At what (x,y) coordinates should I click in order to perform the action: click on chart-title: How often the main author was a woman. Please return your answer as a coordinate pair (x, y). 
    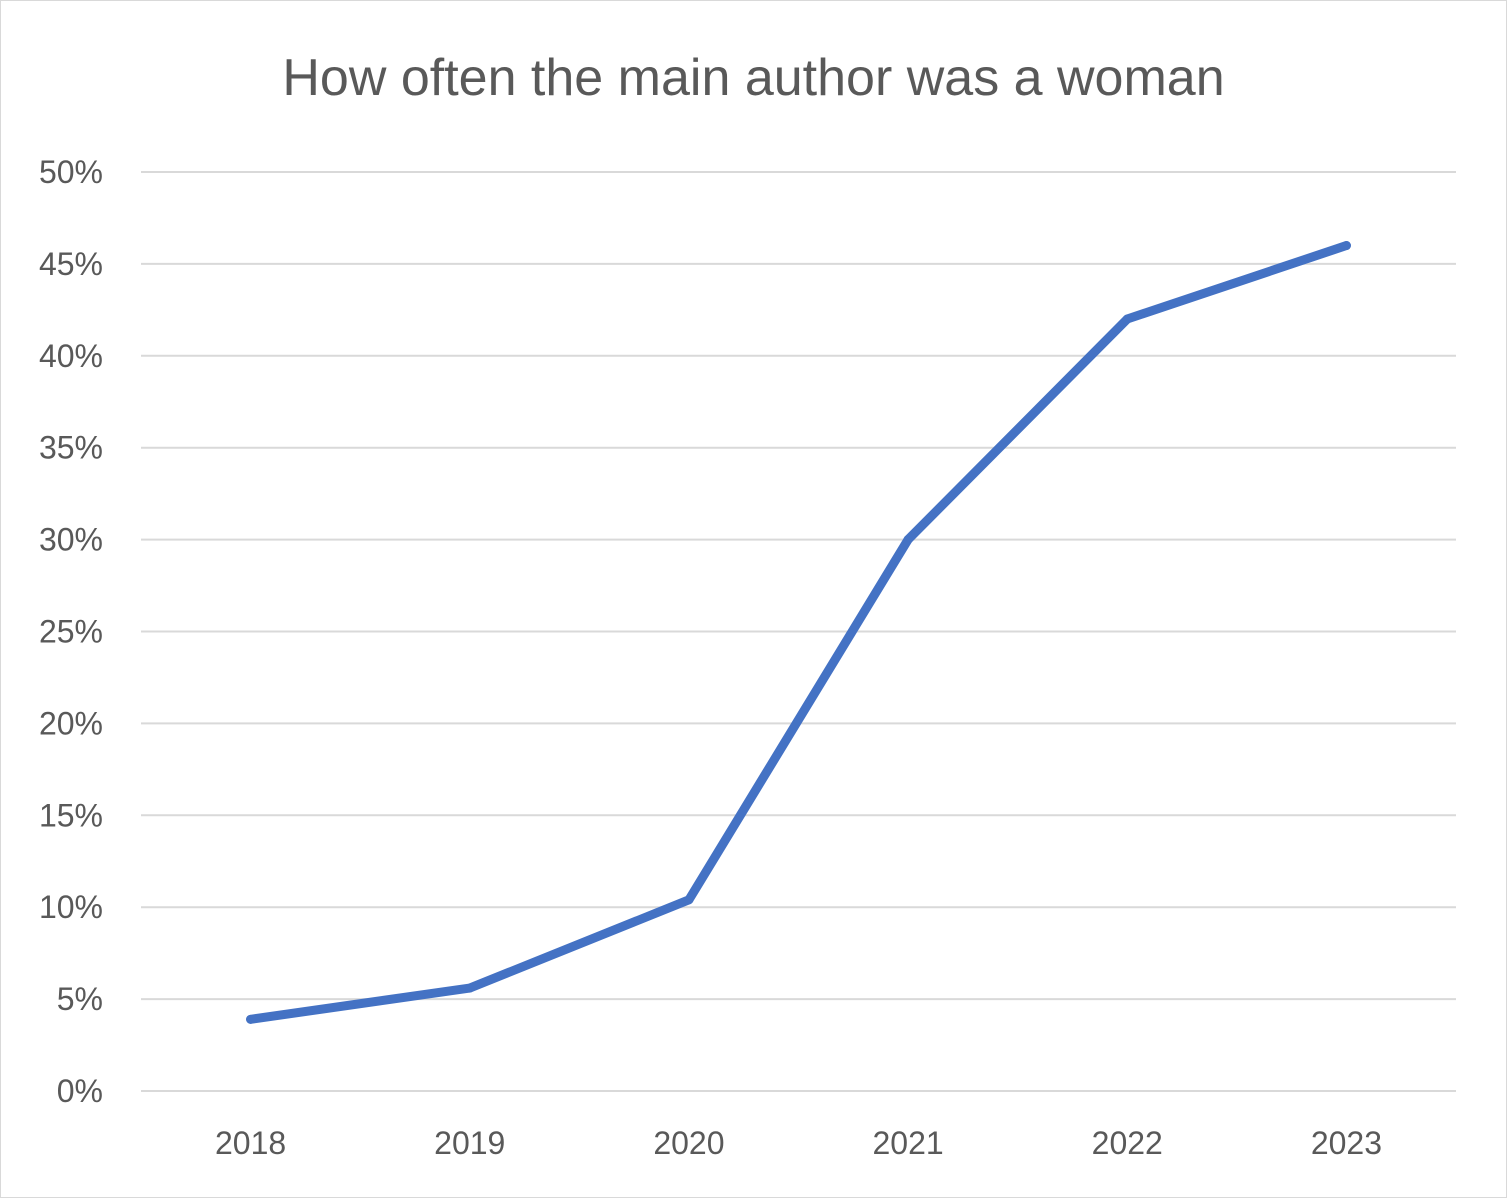
    Looking at the image, I should click on (753, 78).